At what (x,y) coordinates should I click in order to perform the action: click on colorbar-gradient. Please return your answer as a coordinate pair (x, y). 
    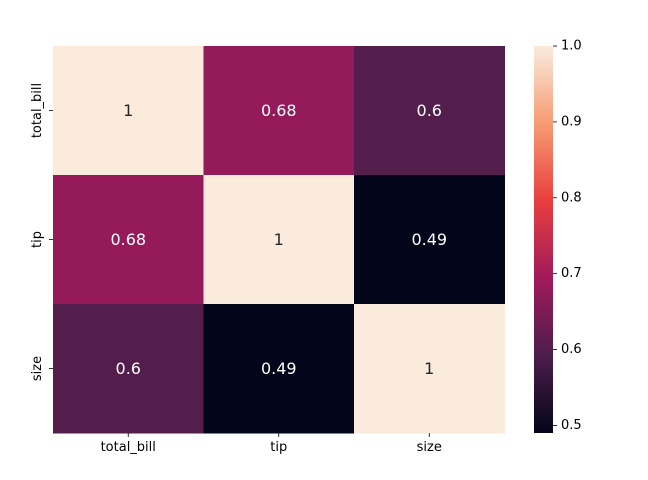
    Looking at the image, I should click on (543, 239).